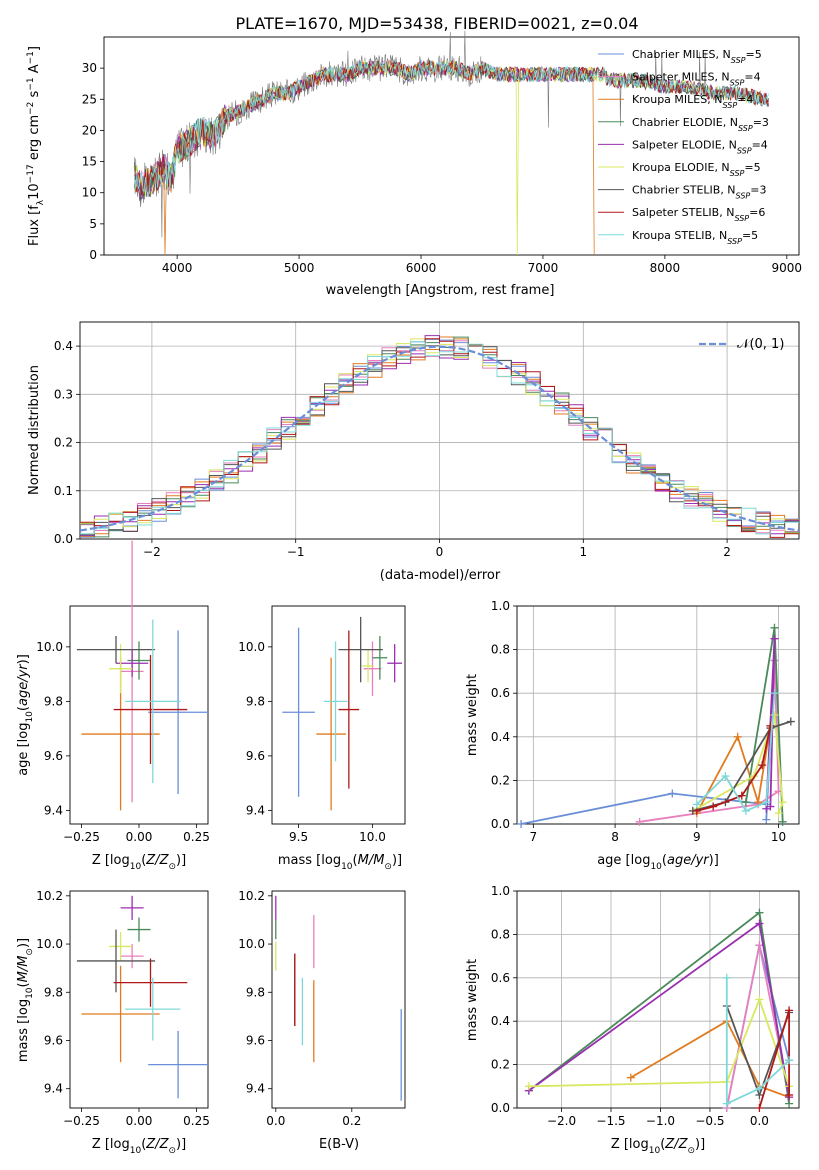 The width and height of the screenshot is (819, 1170). I want to click on y-tick-label: 15, so click(89, 162).